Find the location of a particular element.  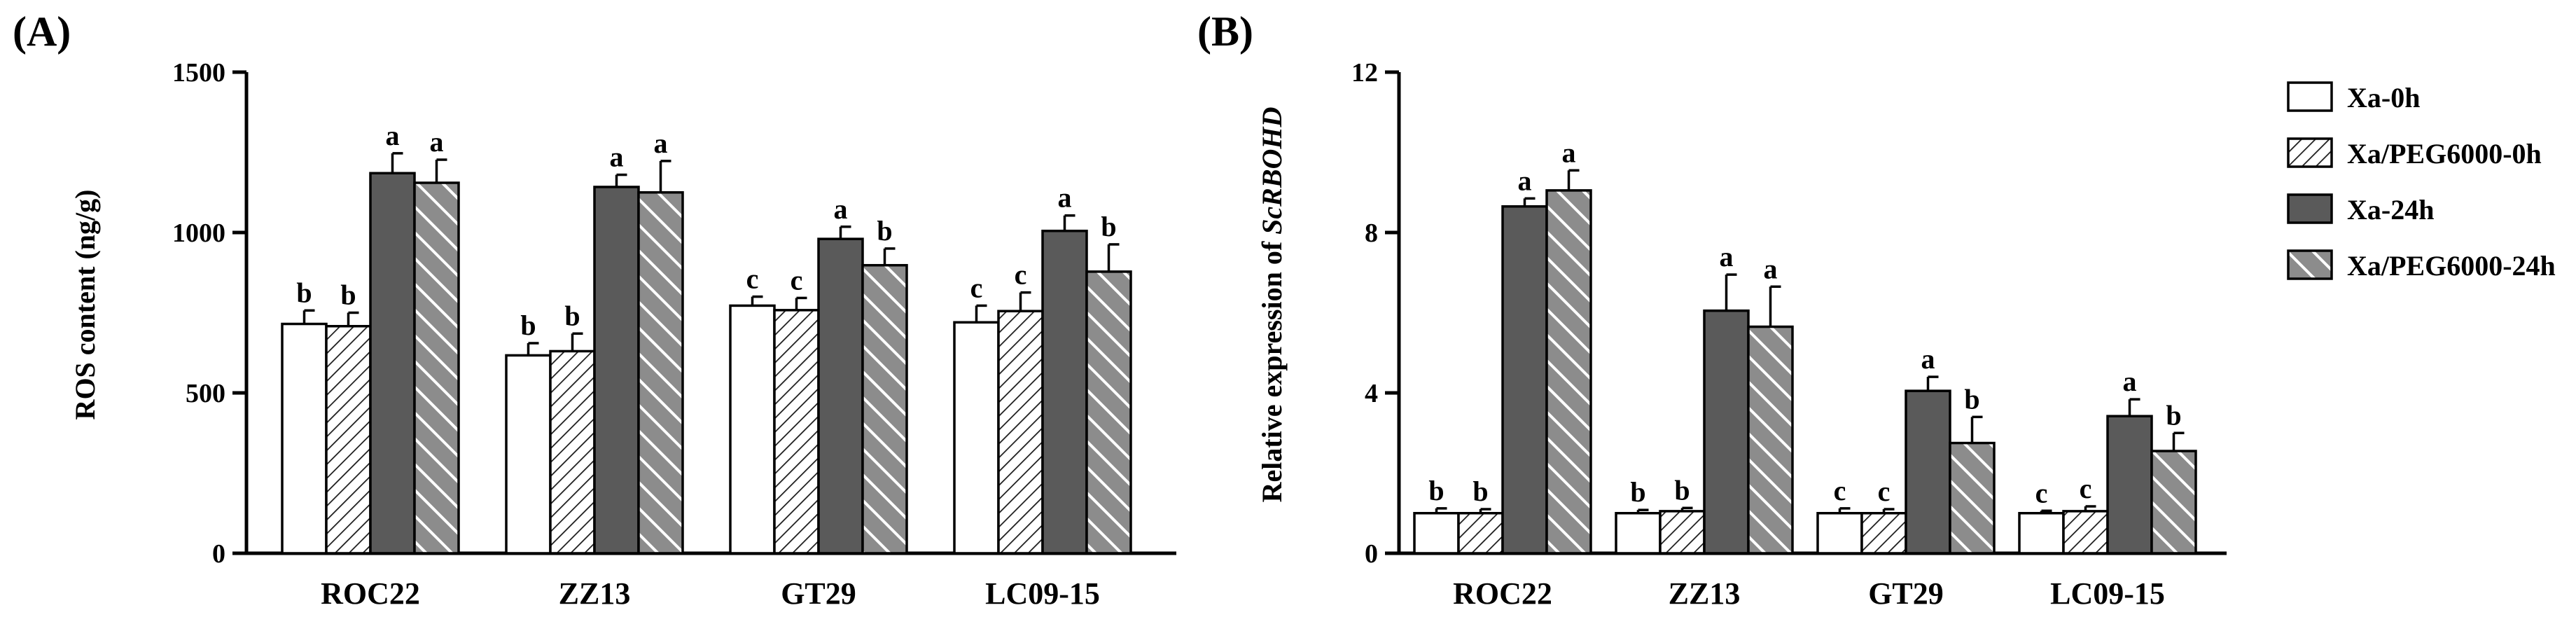

sig-label-a-xa-peg6000-0h-zz13: b is located at coordinates (572, 315).